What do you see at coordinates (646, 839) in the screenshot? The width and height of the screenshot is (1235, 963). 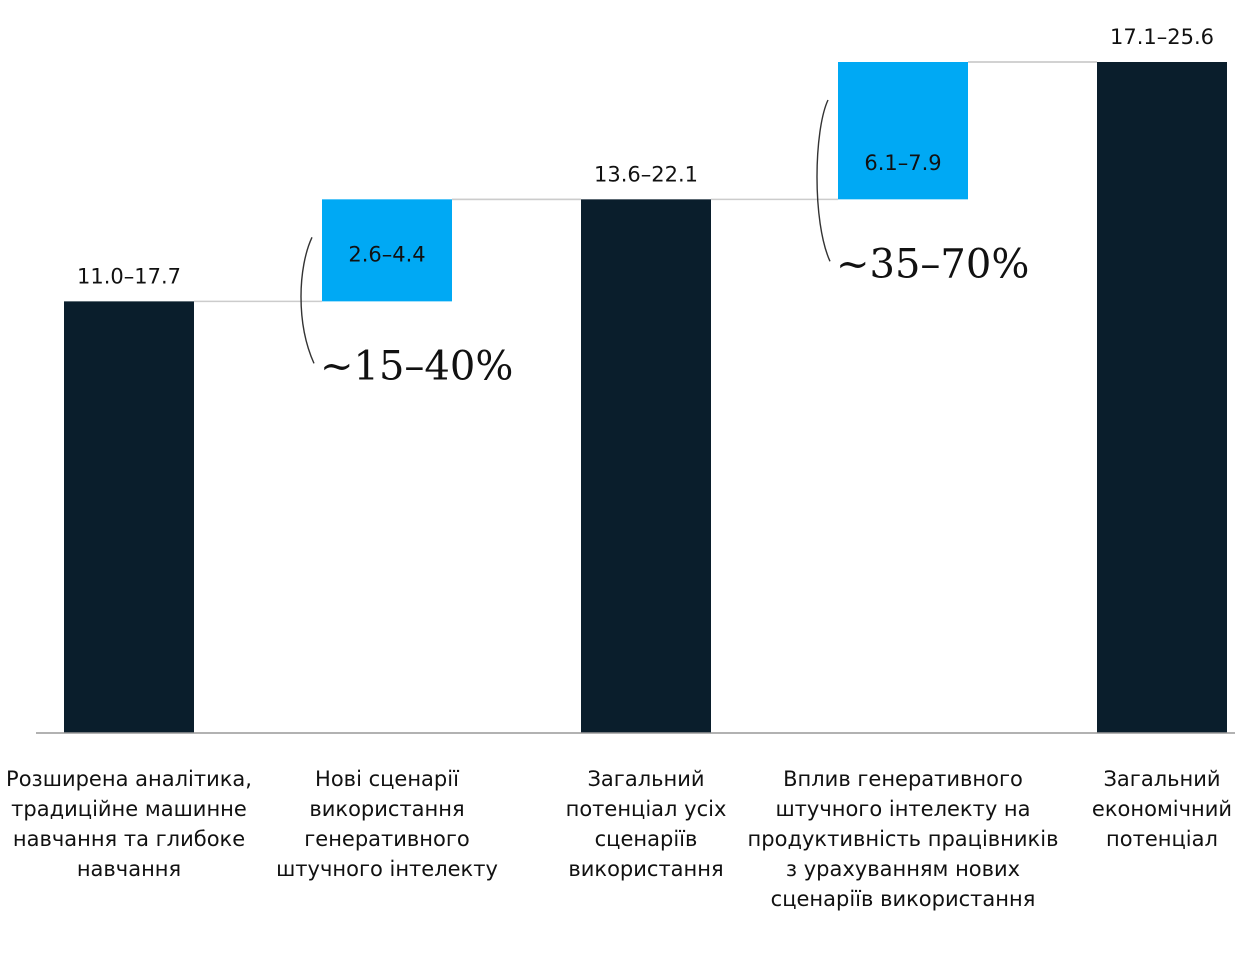 I see `category-label-line: сценаріїв` at bounding box center [646, 839].